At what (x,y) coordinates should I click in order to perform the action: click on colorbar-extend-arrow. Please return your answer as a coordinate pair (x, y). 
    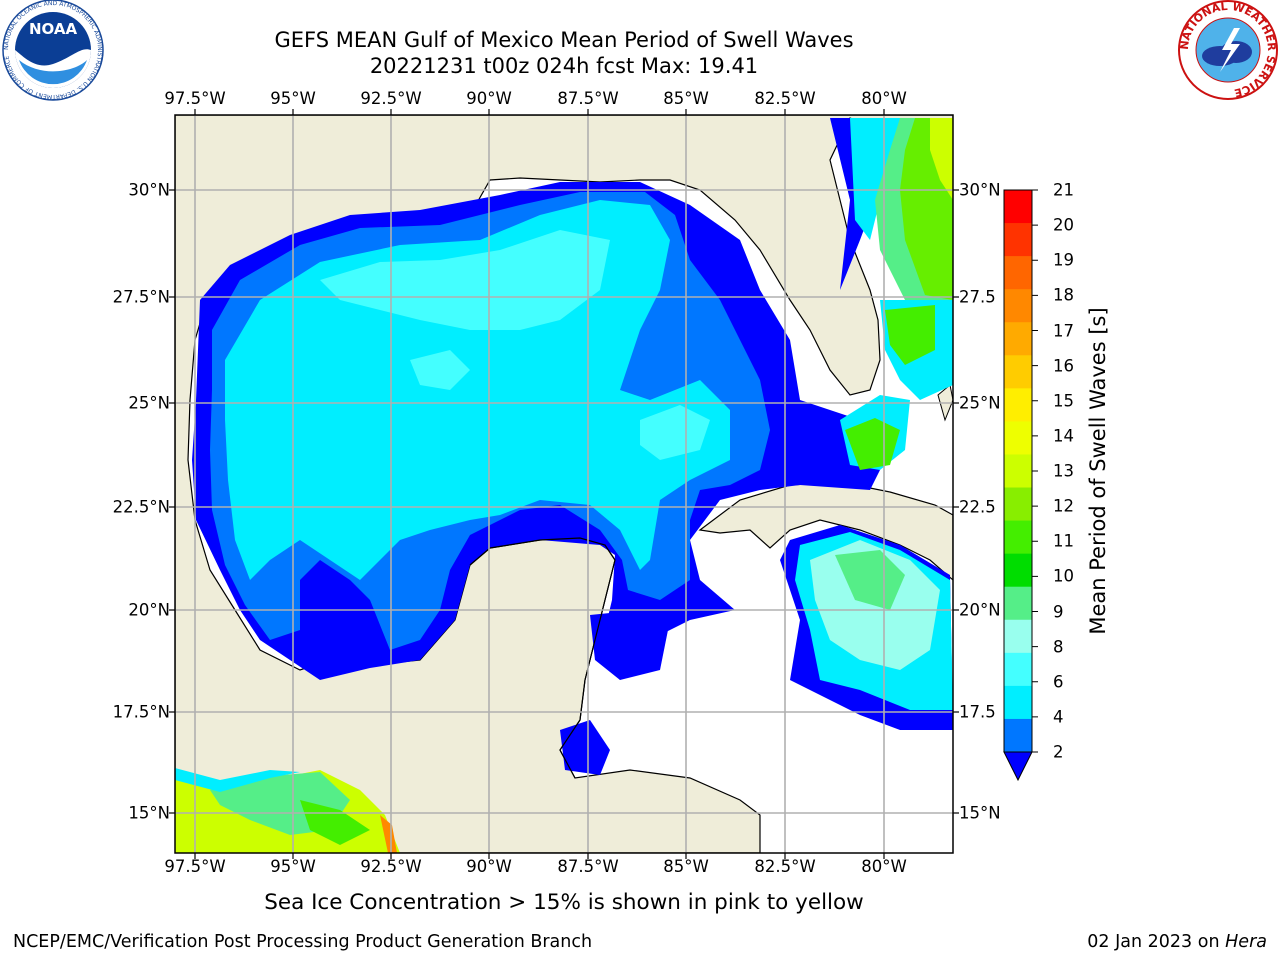
    Looking at the image, I should click on (1018, 766).